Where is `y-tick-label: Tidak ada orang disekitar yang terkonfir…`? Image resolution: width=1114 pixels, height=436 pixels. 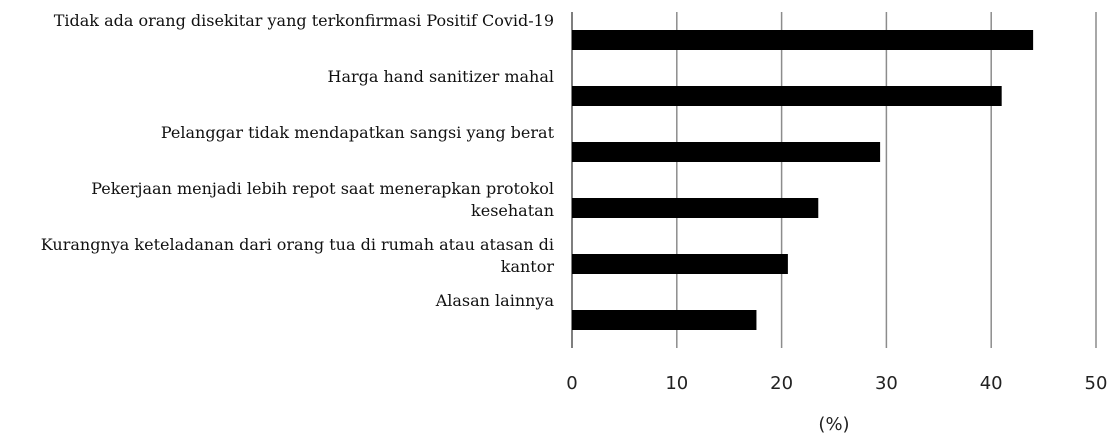
y-tick-label: Tidak ada orang disekitar yang terkonfir… is located at coordinates (303, 20).